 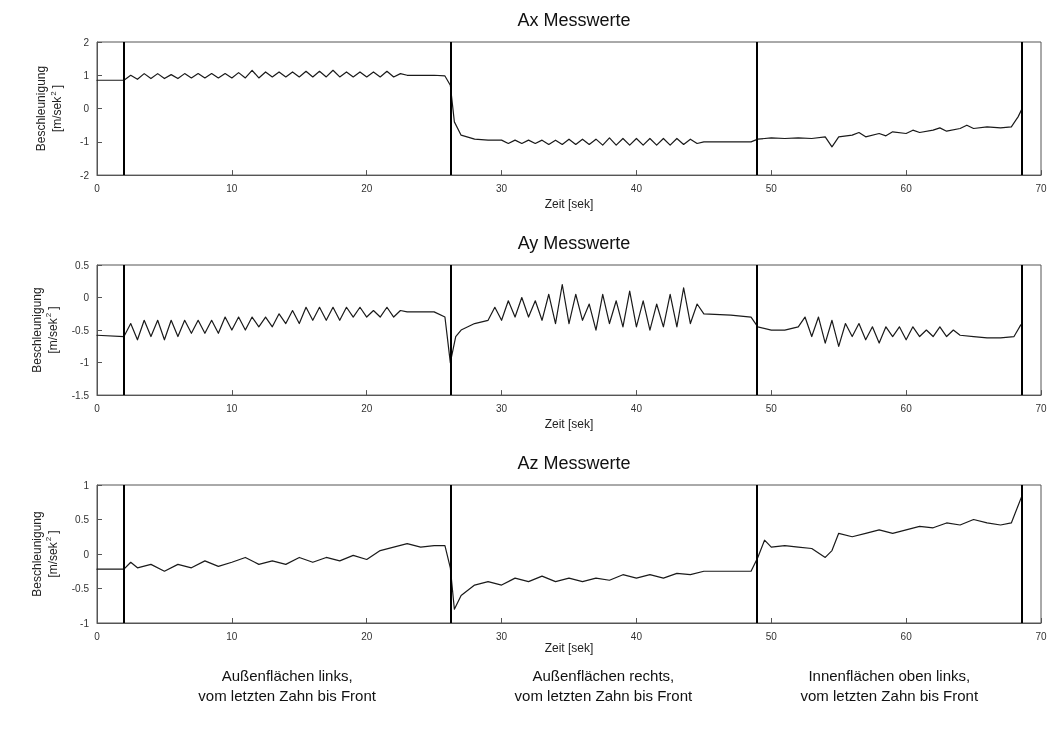 What do you see at coordinates (287, 685) in the screenshot?
I see `text: Außenflächen links, vom letzten Zahn bis Front` at bounding box center [287, 685].